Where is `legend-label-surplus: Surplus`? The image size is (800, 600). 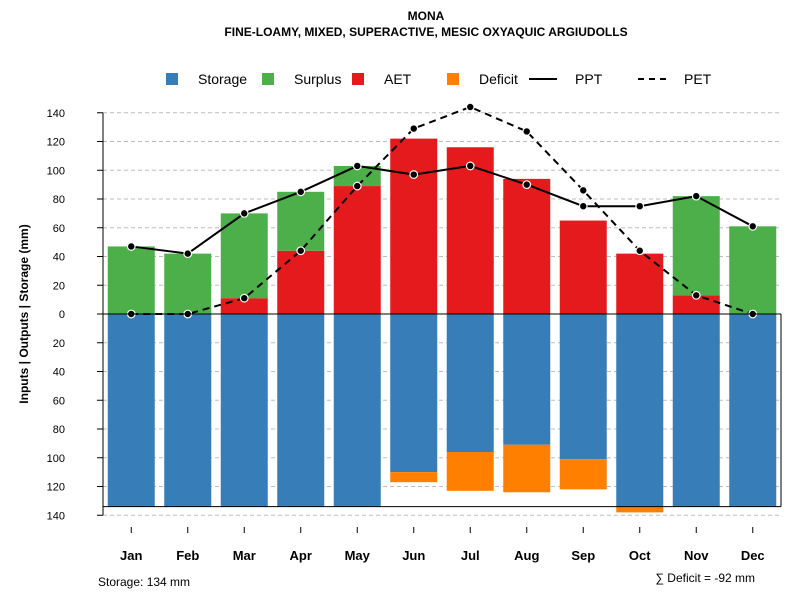
legend-label-surplus: Surplus is located at coordinates (317, 79).